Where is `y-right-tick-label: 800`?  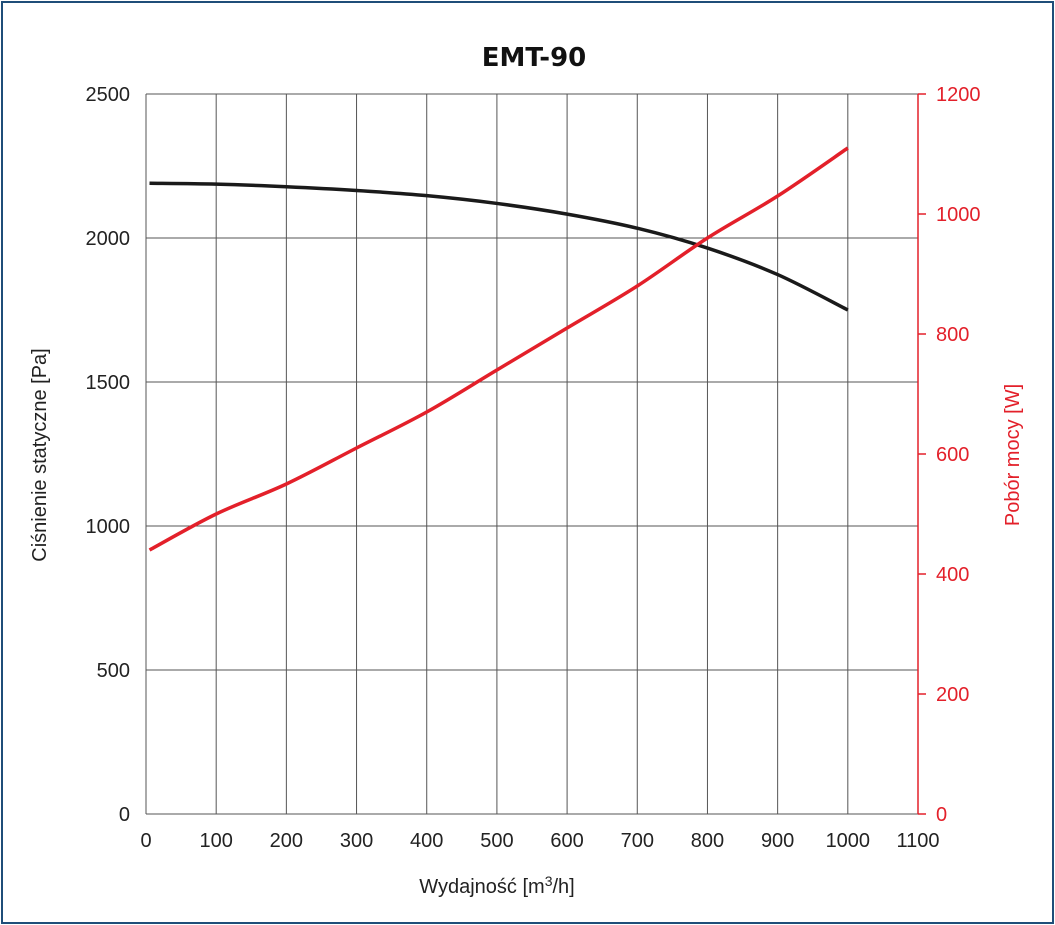 y-right-tick-label: 800 is located at coordinates (952, 335).